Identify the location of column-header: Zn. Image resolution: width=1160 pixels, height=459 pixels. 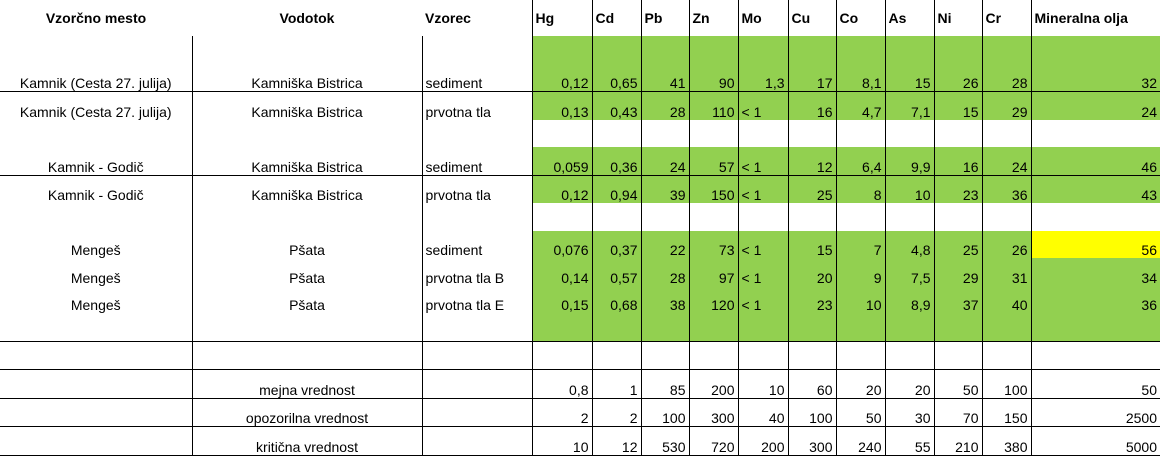
(713, 18).